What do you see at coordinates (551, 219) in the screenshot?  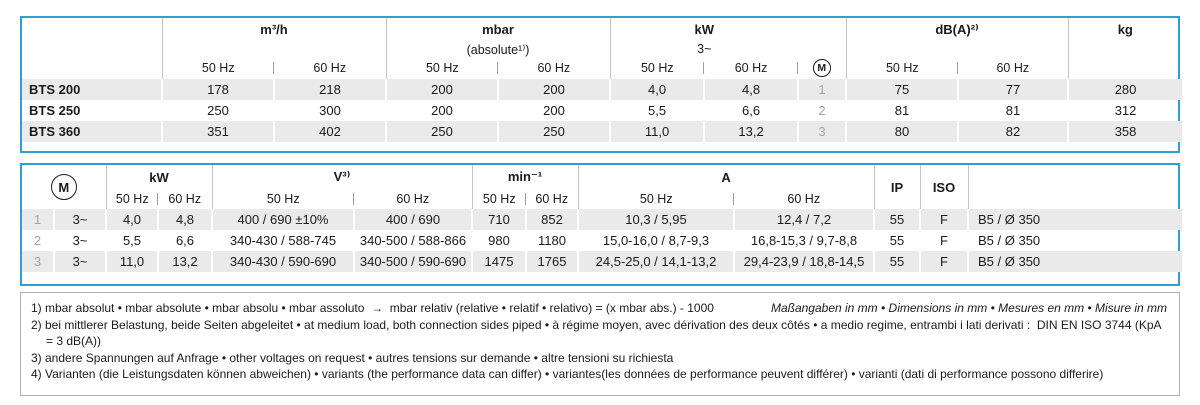 I see `data-cell-rpm60: 852` at bounding box center [551, 219].